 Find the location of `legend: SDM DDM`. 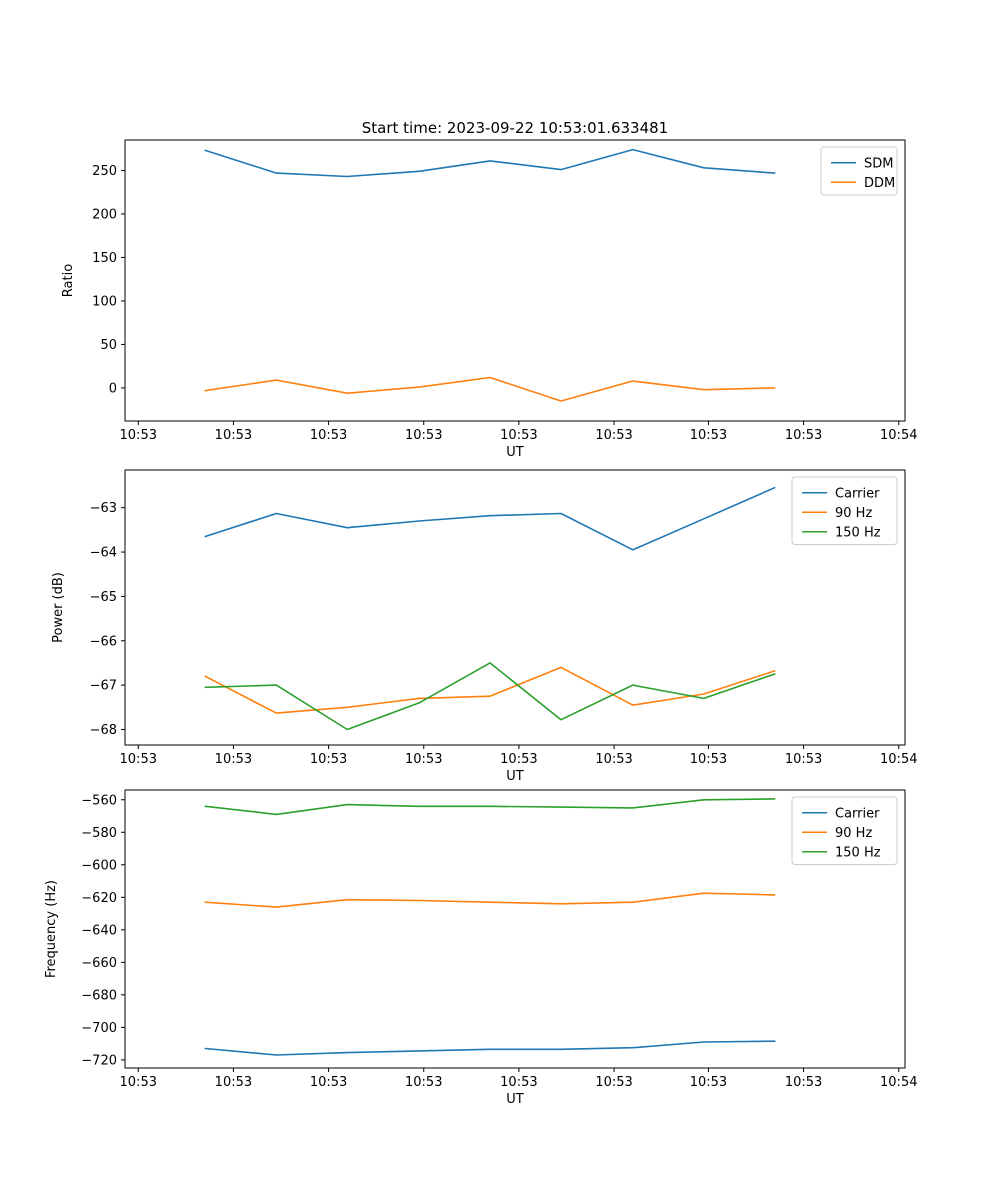

legend: SDM DDM is located at coordinates (859, 171).